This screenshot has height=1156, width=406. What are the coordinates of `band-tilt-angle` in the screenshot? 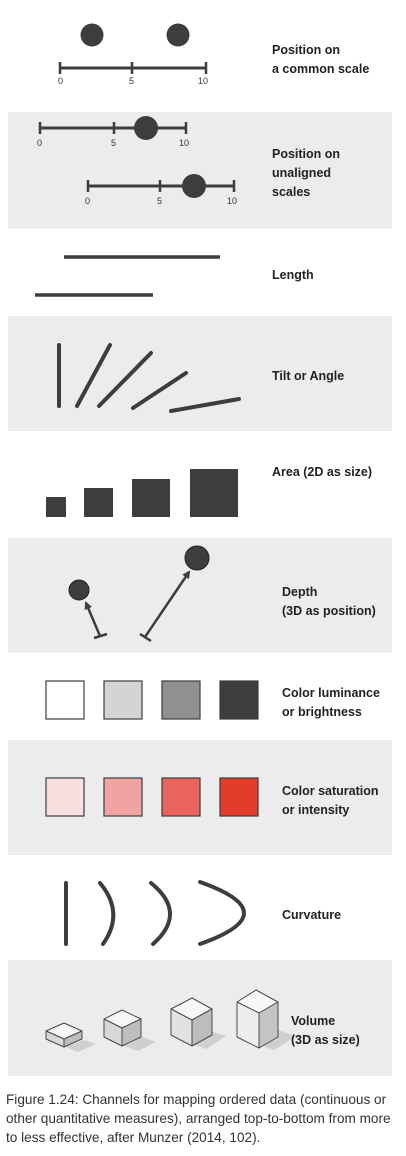 It's located at (200, 373).